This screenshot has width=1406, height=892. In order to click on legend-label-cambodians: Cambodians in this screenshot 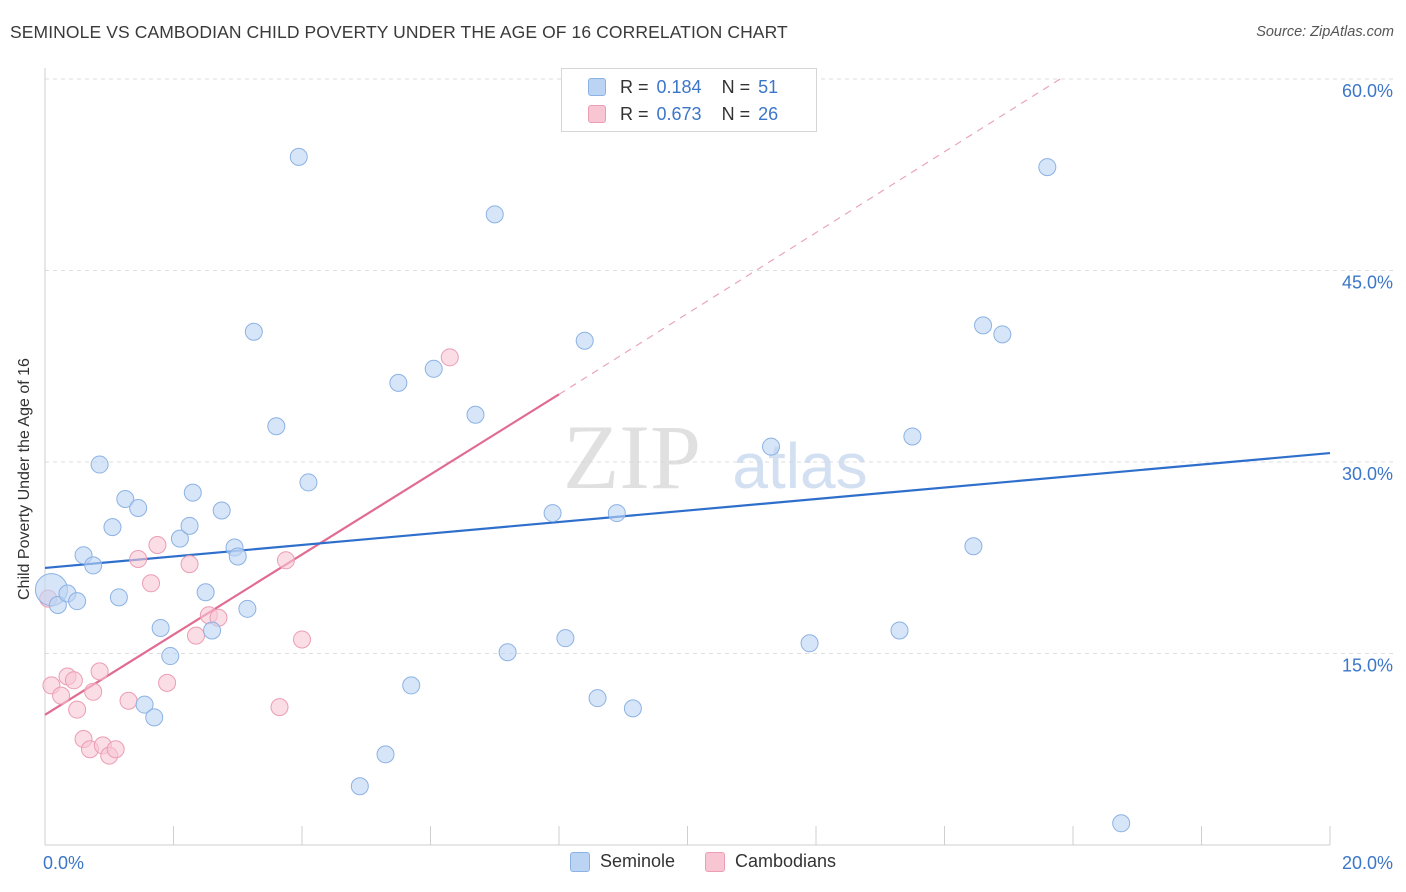, I will do `click(785, 861)`.